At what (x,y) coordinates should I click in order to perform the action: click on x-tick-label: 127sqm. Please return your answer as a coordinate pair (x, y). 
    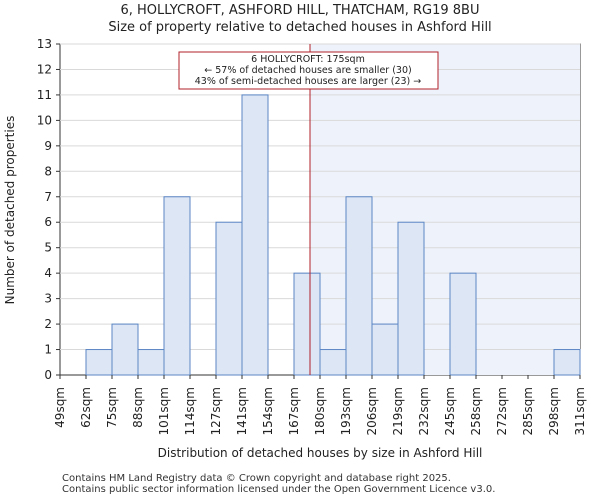
    Looking at the image, I should click on (216, 411).